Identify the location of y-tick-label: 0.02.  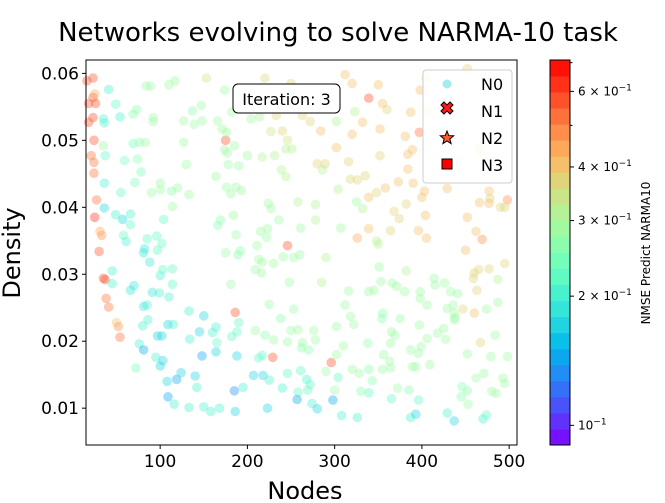
(60, 342).